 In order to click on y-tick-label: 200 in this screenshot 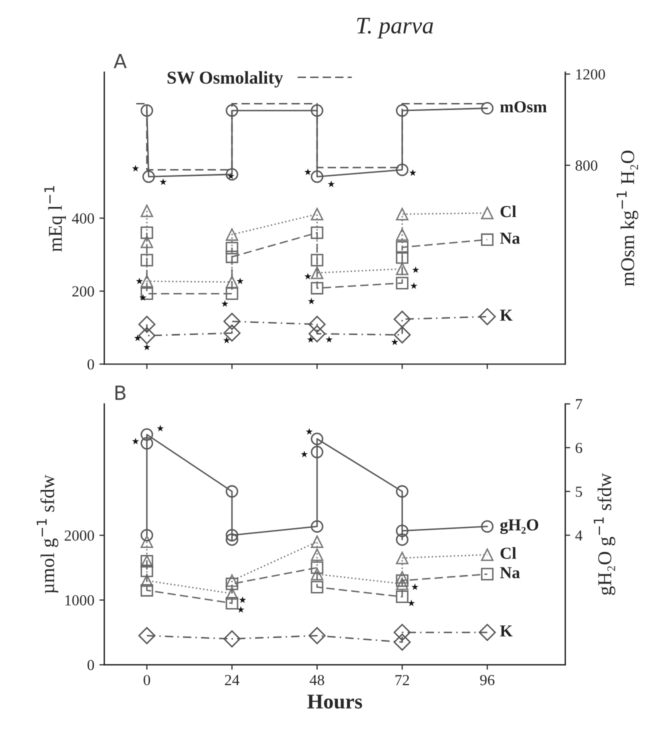, I will do `click(83, 291)`.